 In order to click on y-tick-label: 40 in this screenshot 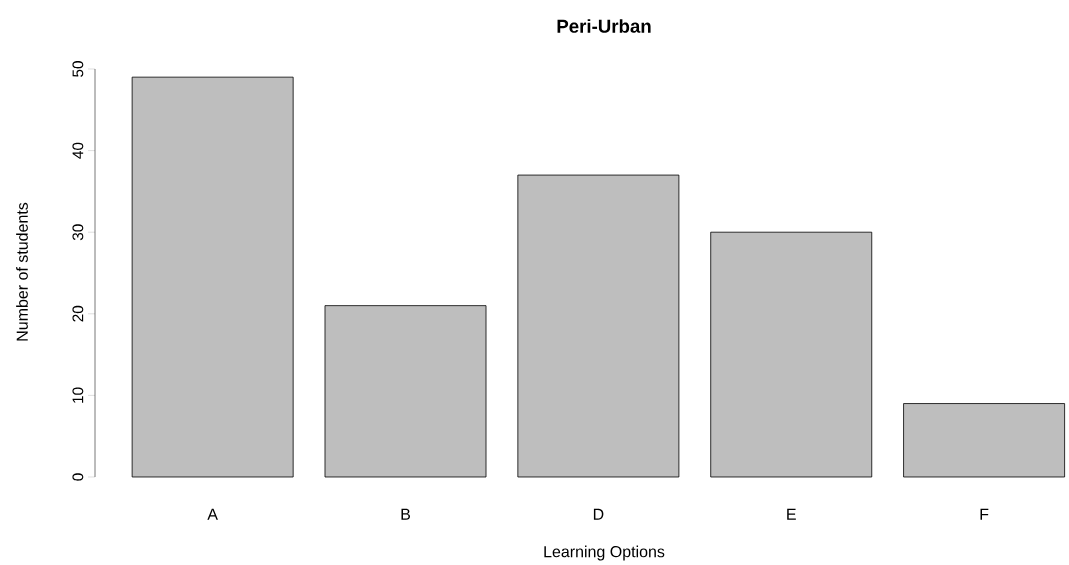, I will do `click(78, 150)`.